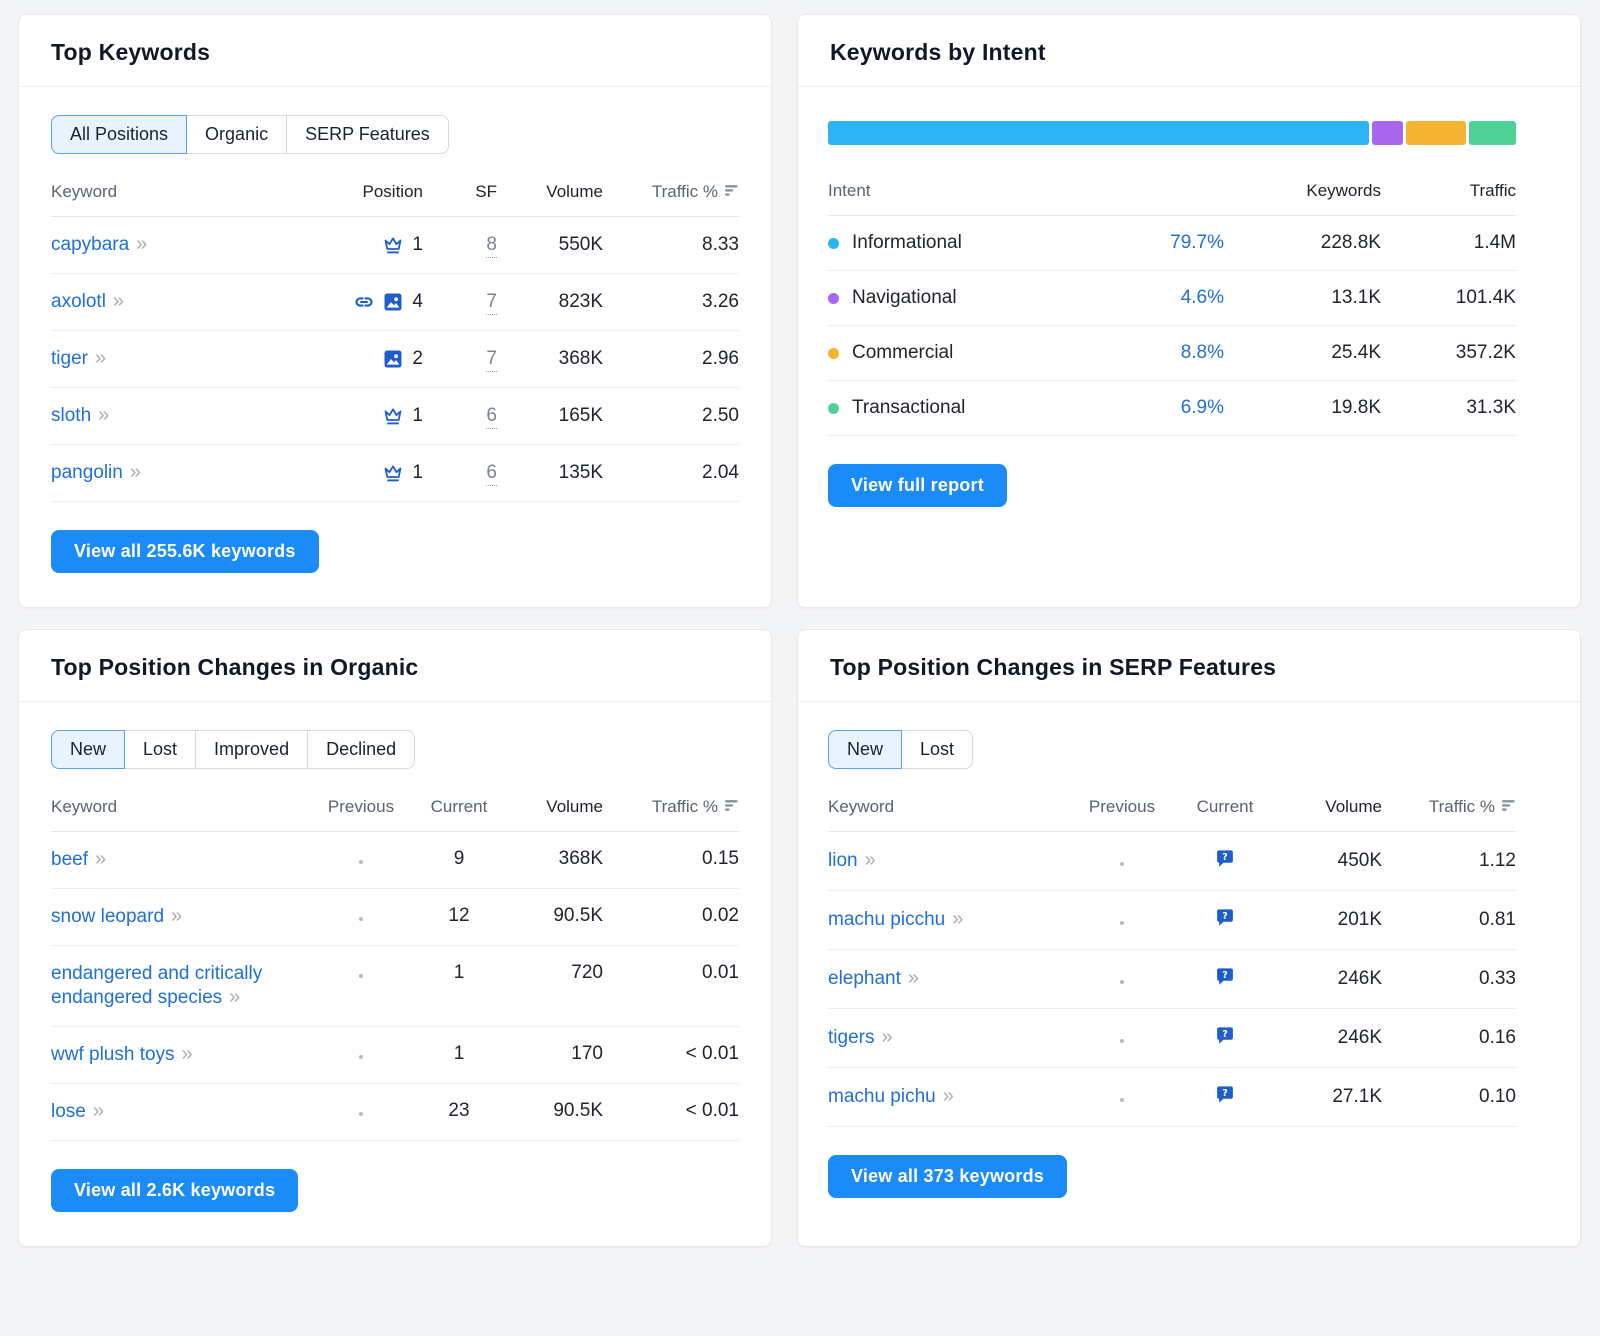  What do you see at coordinates (1359, 1037) in the screenshot?
I see `volume-value: 246K` at bounding box center [1359, 1037].